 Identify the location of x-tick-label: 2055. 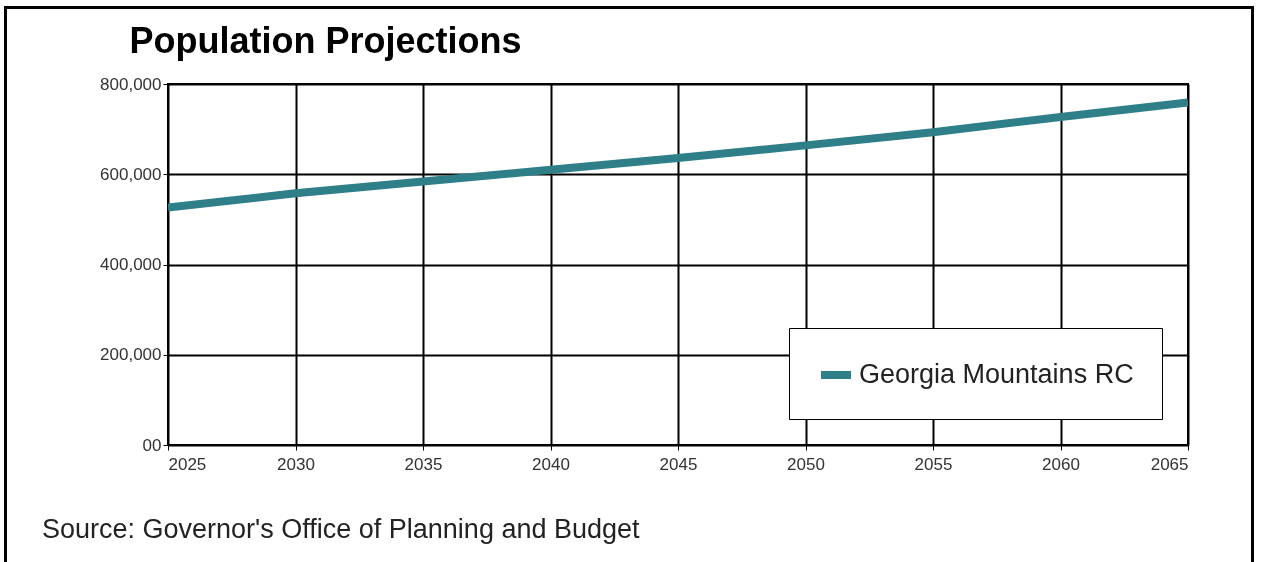
(933, 464).